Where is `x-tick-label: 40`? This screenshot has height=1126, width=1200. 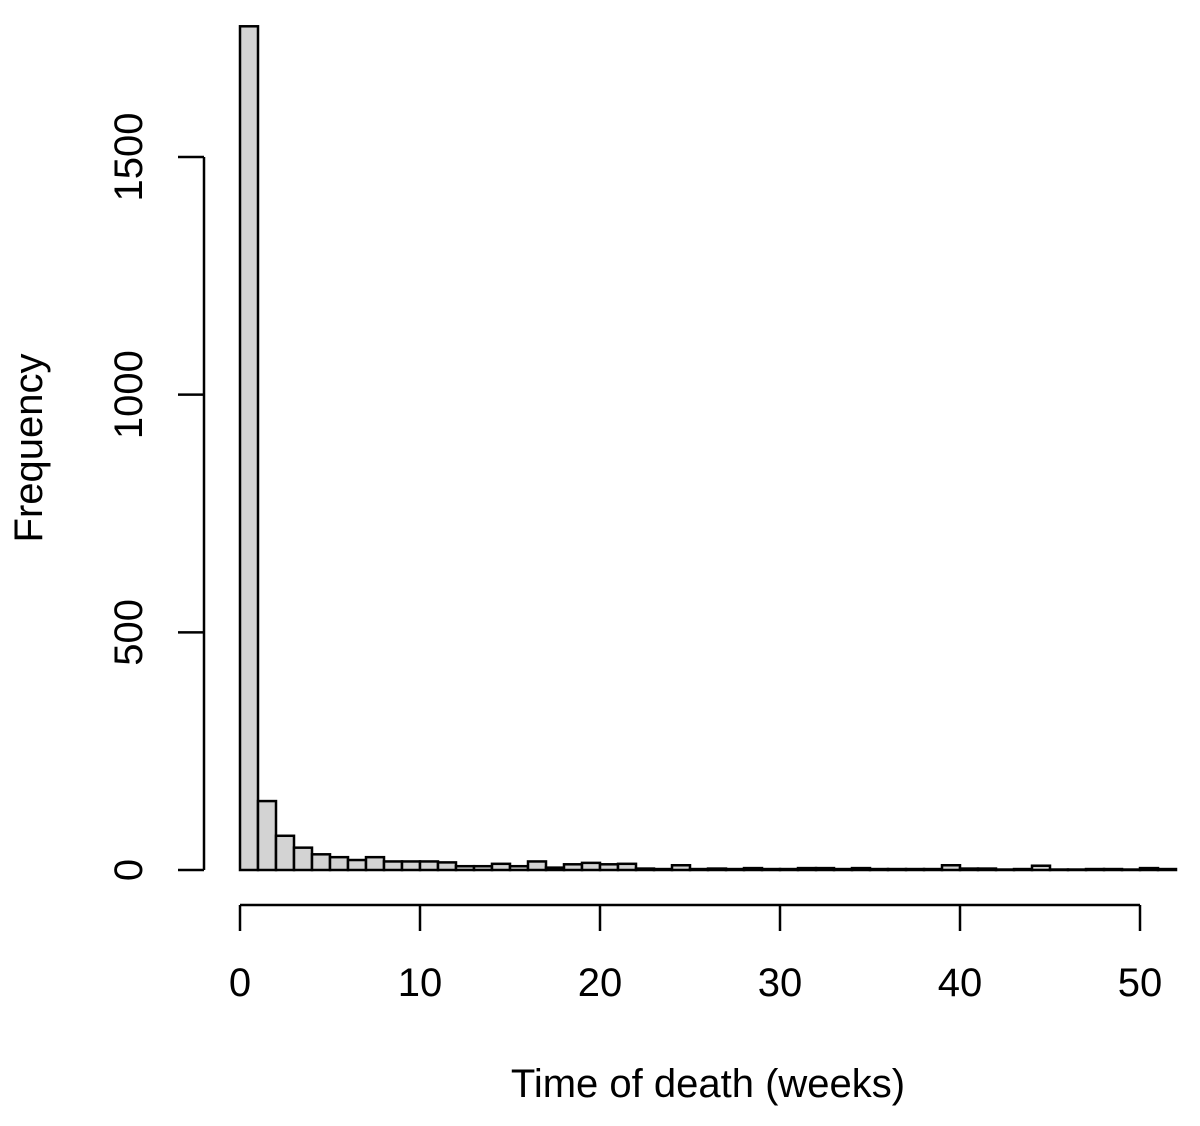 x-tick-label: 40 is located at coordinates (960, 983).